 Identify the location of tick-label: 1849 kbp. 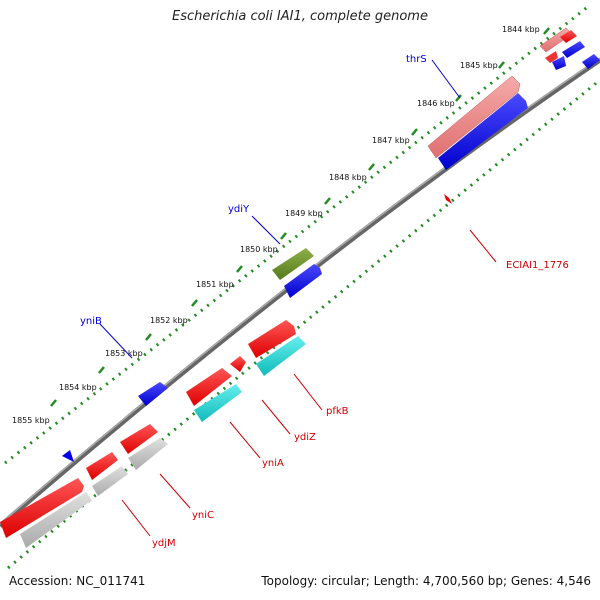
(304, 213).